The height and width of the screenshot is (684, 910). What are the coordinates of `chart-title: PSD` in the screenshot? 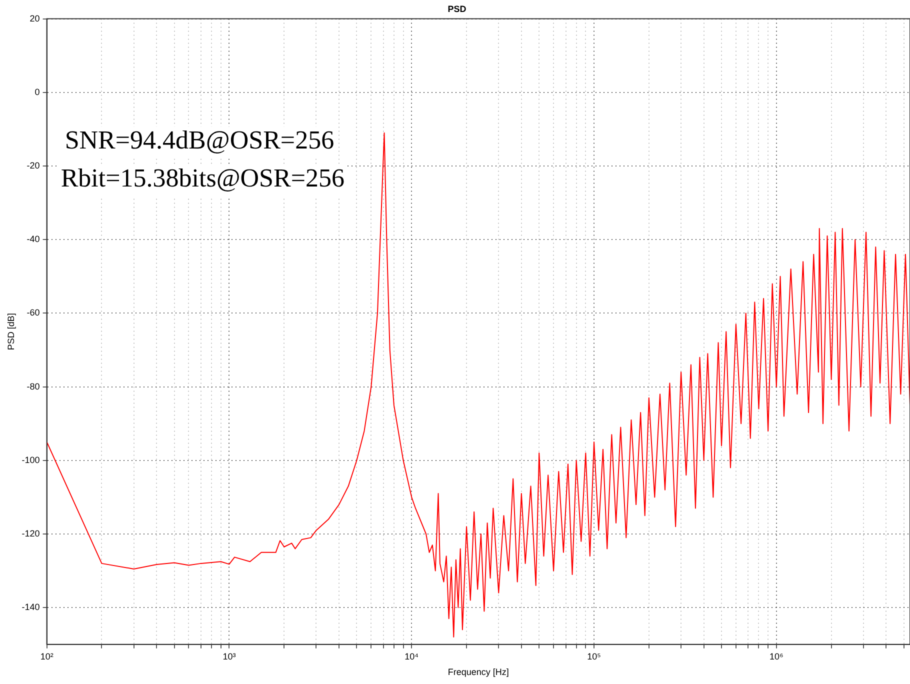 It's located at (457, 9).